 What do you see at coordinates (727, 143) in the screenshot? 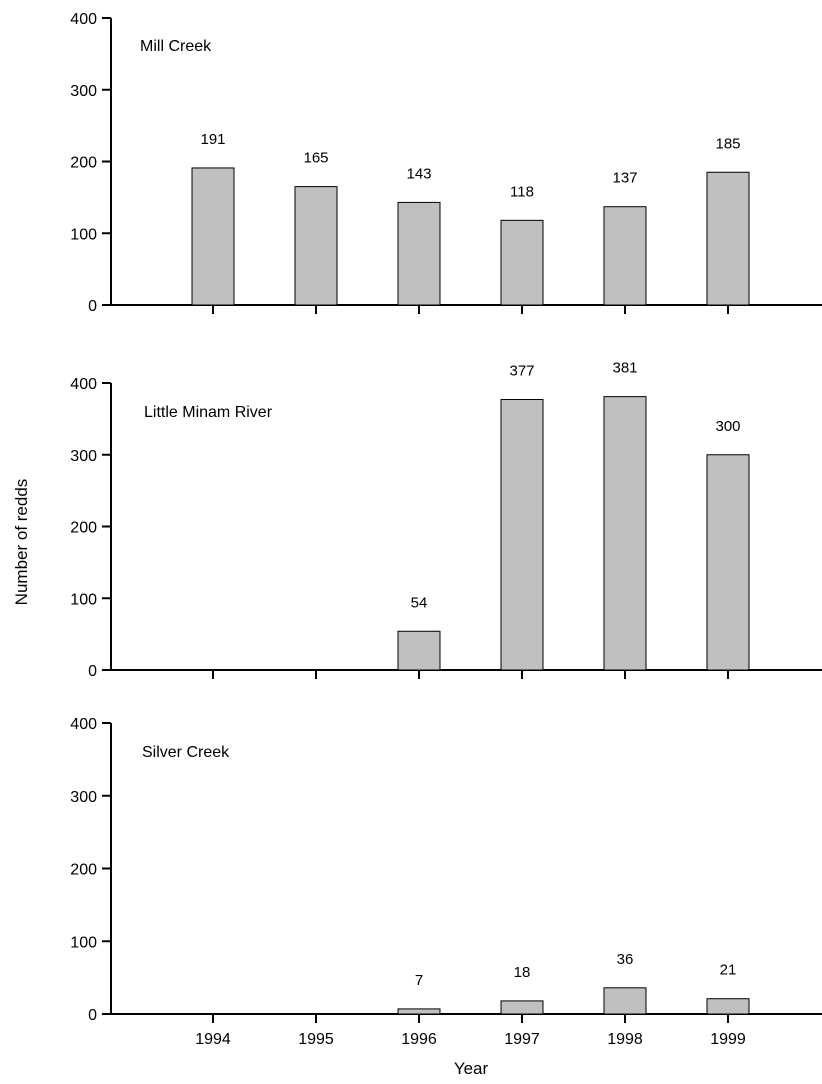
I see `data-label: 185` at bounding box center [727, 143].